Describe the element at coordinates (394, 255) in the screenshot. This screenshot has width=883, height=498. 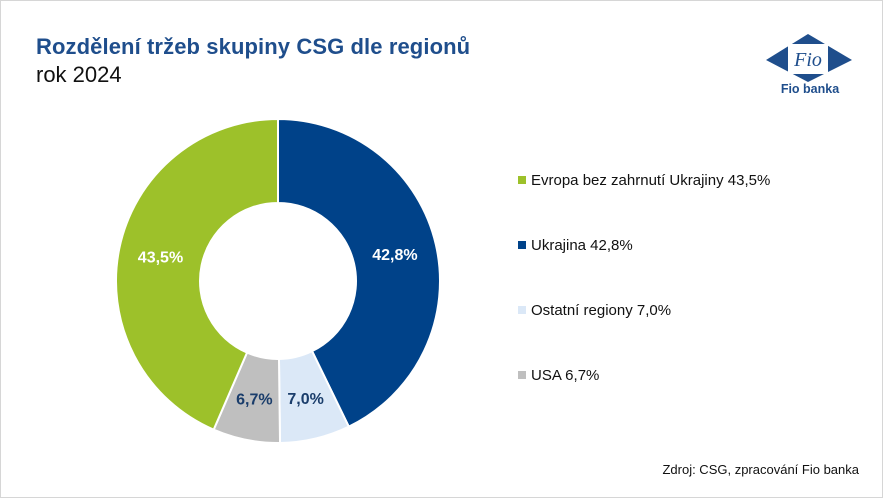
I see `data-label-0: 42,8%` at that location.